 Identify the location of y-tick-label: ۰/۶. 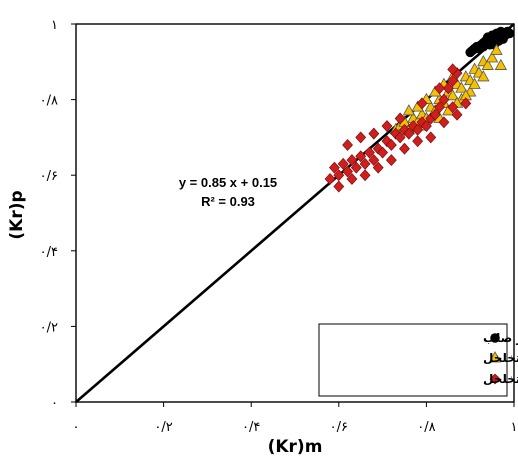
(49, 176).